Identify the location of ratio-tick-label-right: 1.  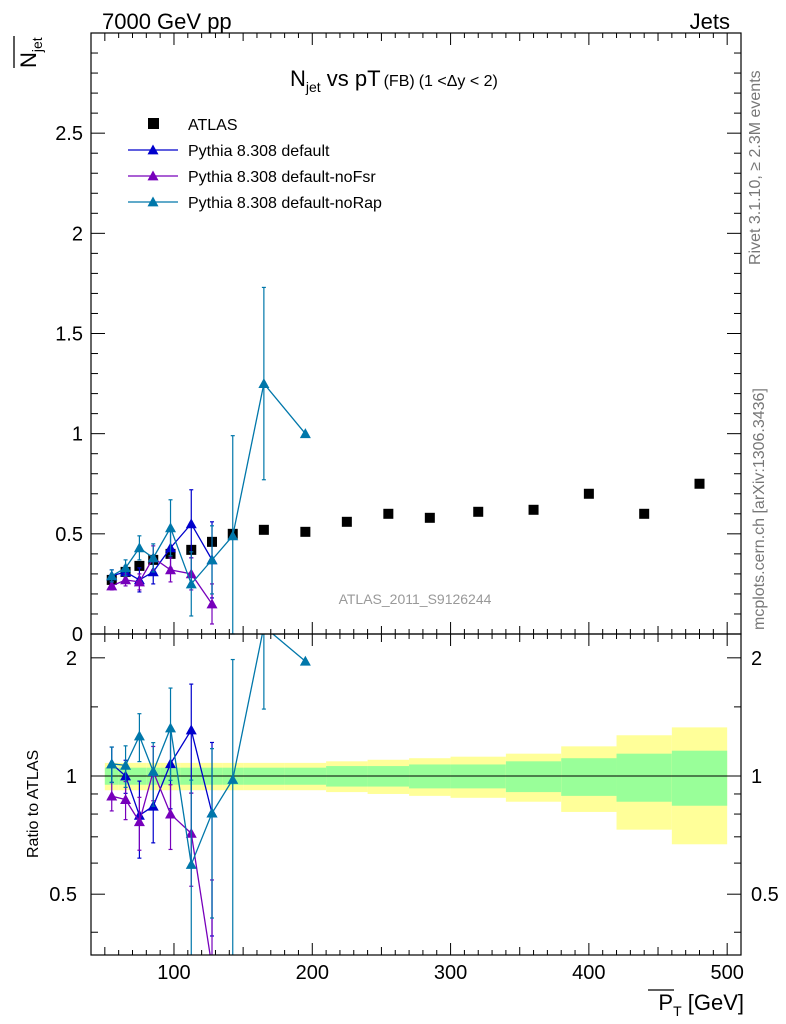
(756, 777).